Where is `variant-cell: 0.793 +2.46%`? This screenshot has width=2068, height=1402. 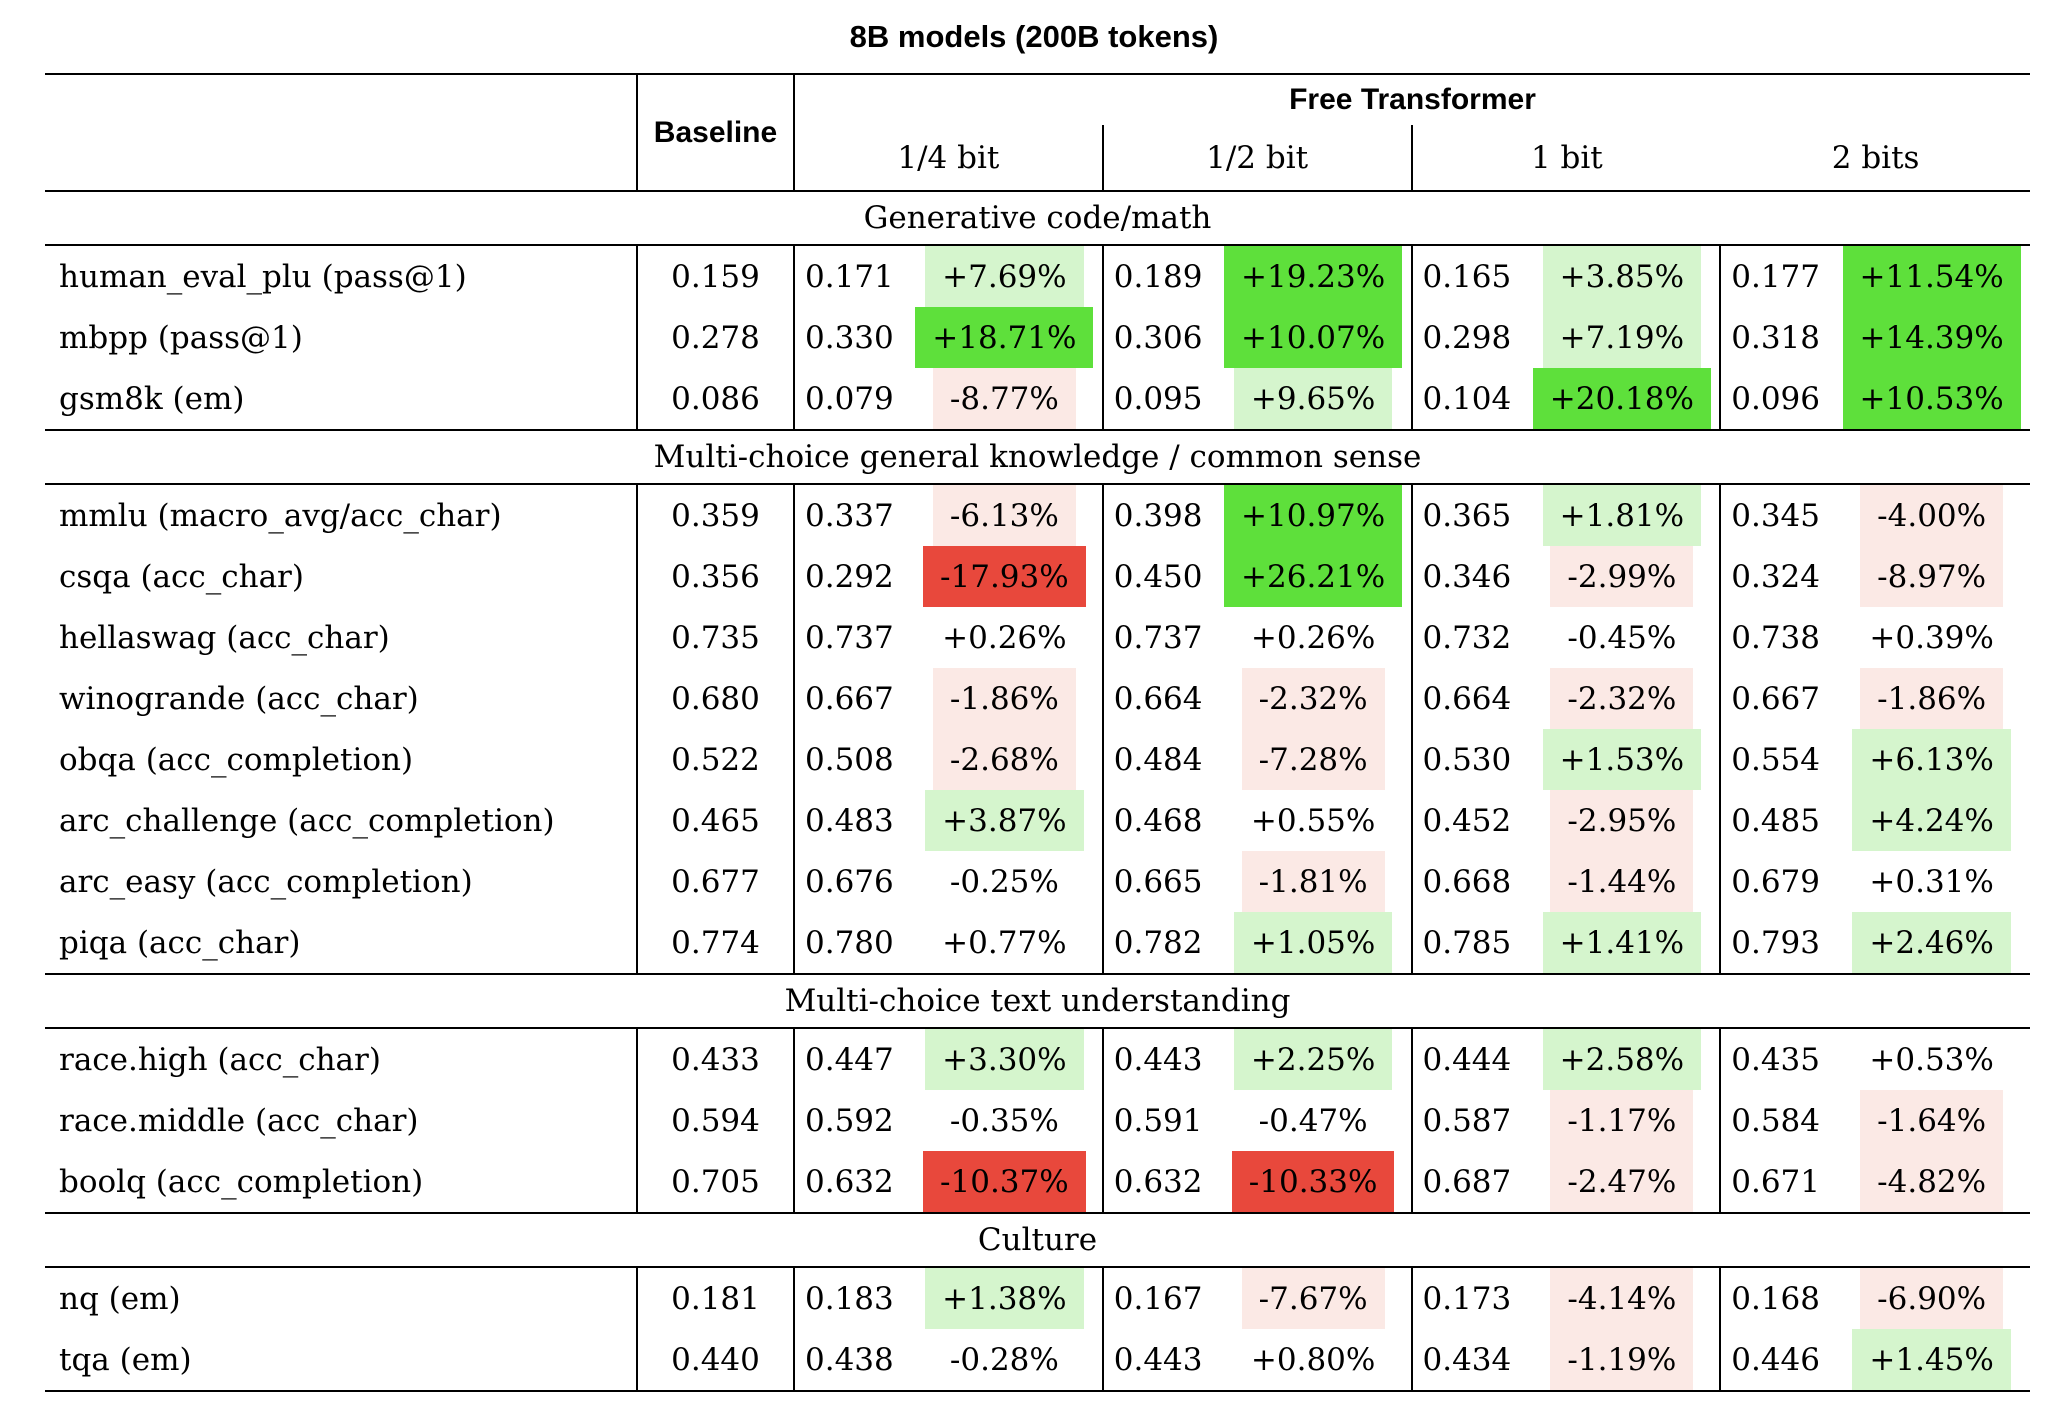
variant-cell: 0.793 +2.46% is located at coordinates (1875, 942).